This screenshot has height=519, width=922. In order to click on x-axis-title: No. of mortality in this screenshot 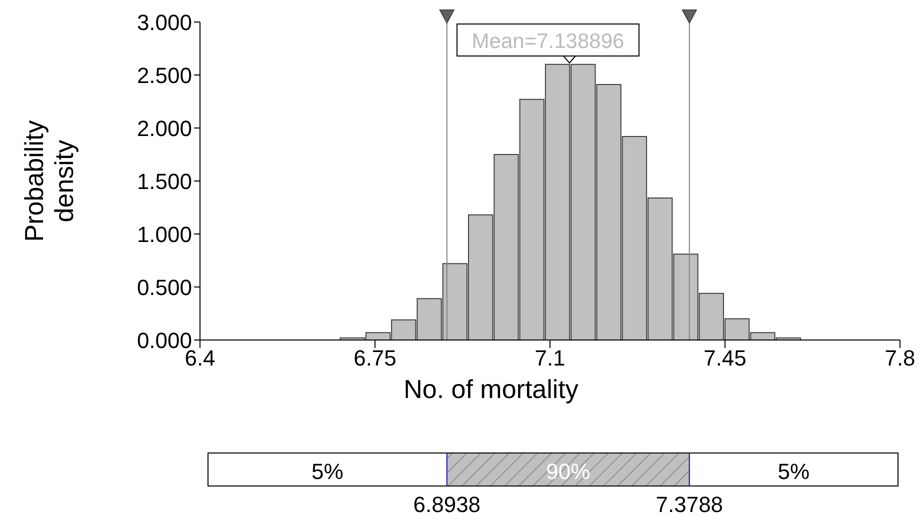, I will do `click(491, 389)`.